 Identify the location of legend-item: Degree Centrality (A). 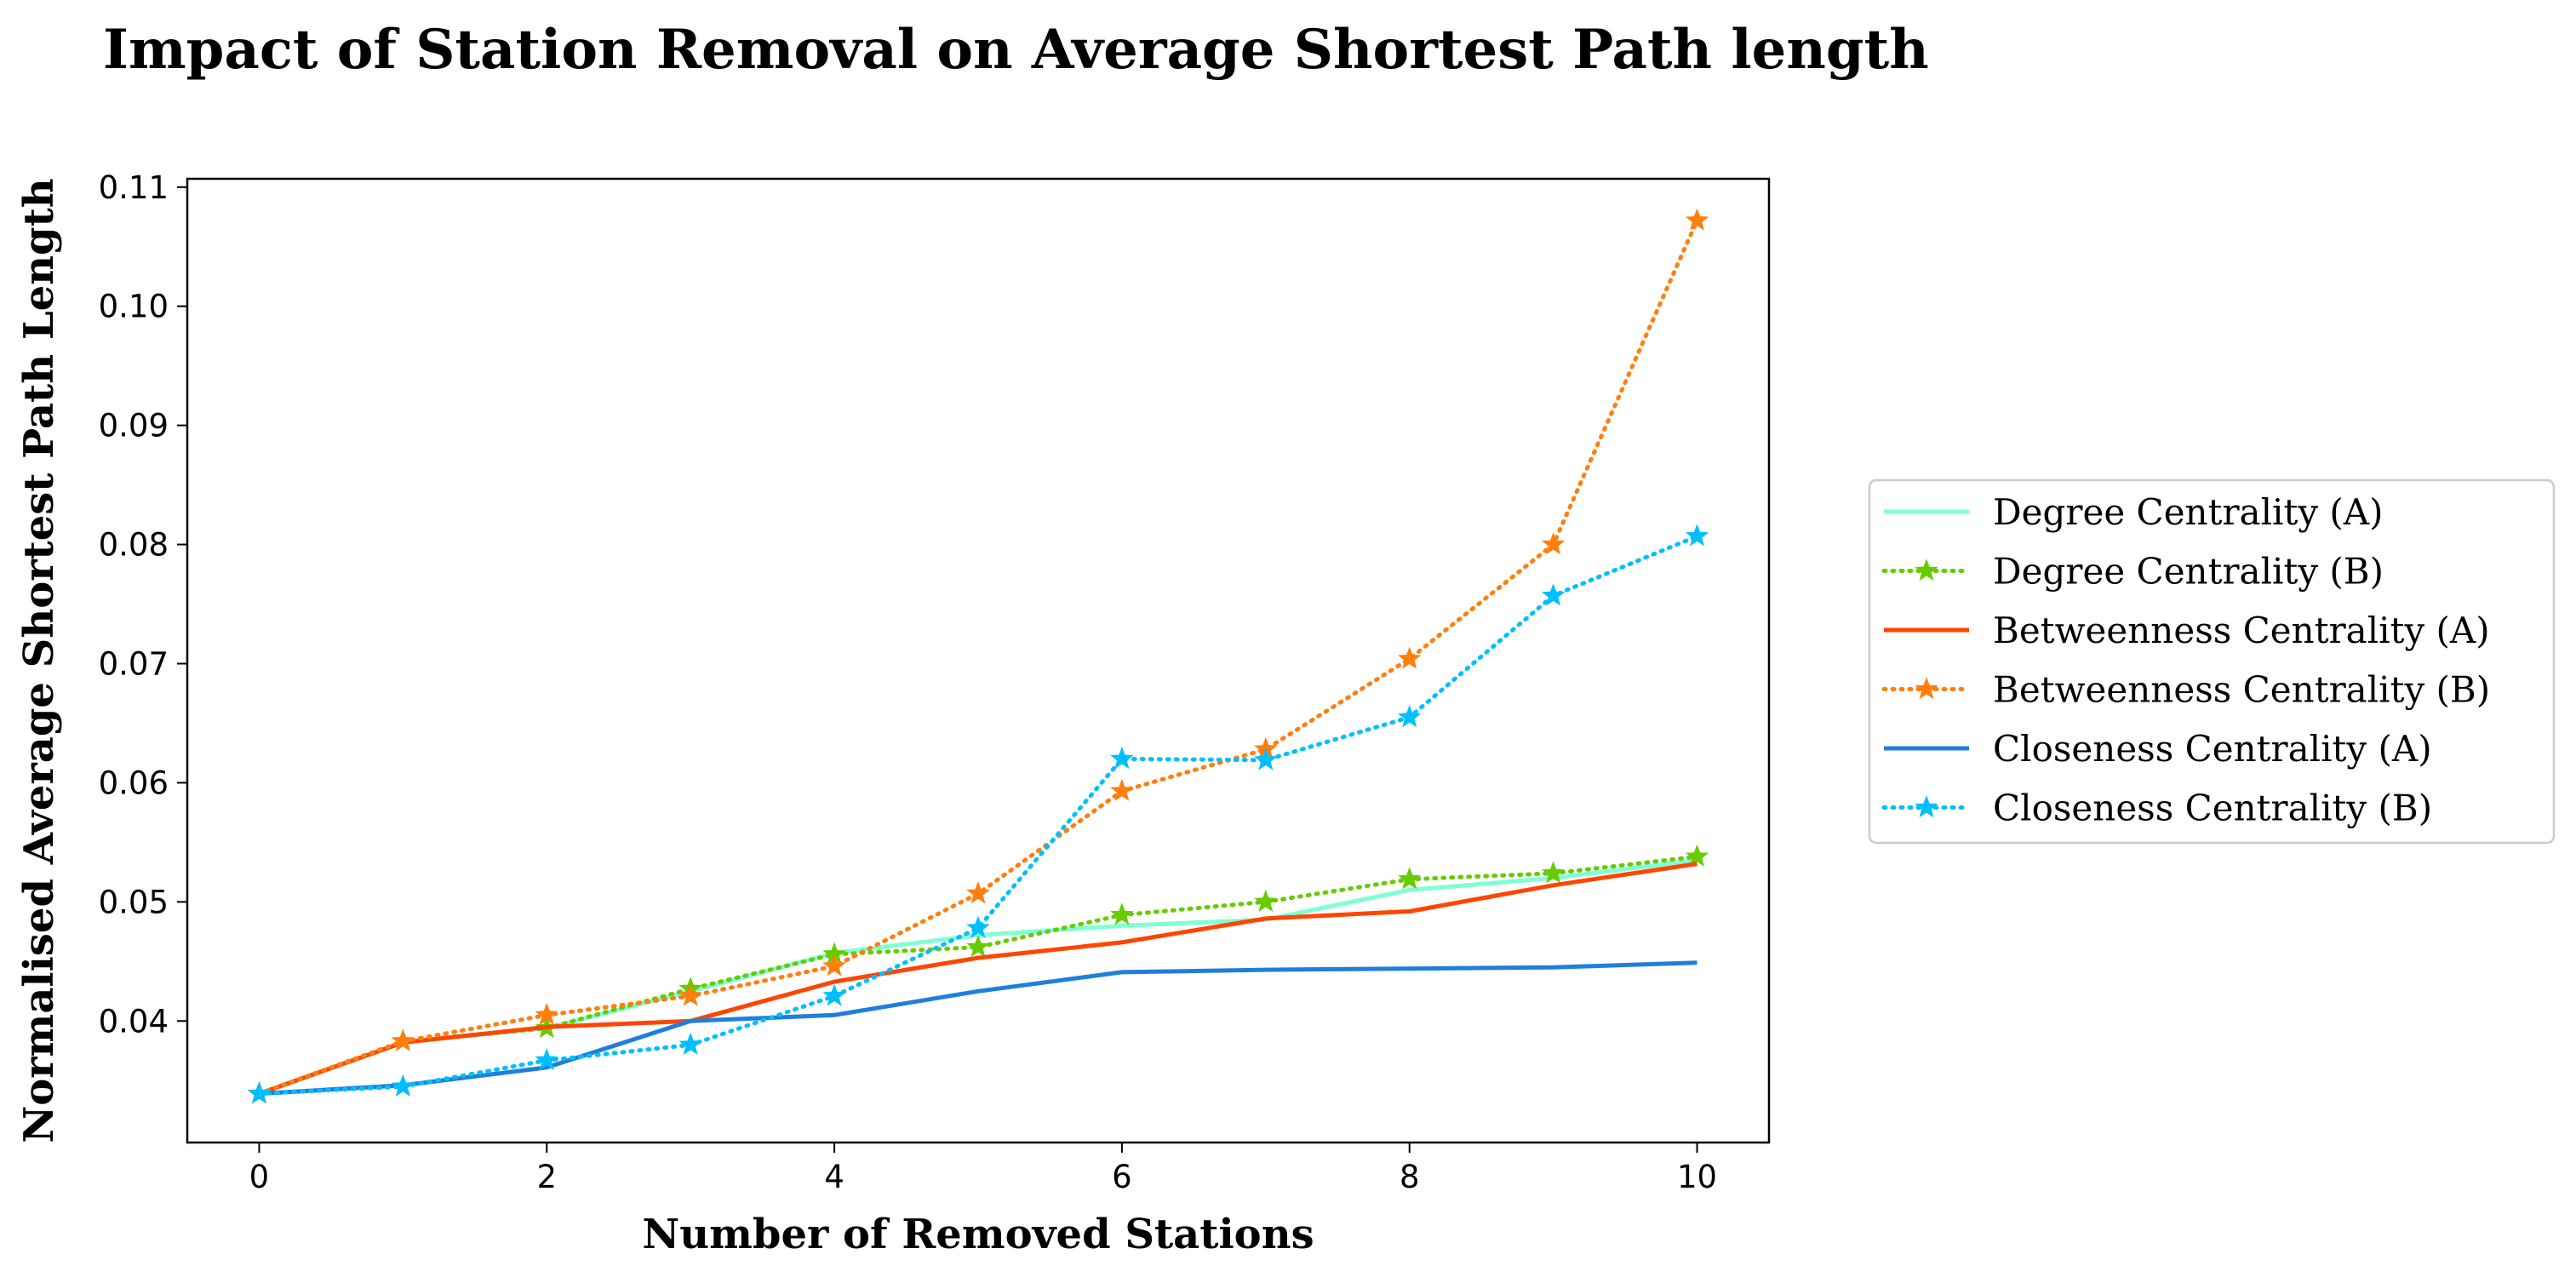
(2134, 512).